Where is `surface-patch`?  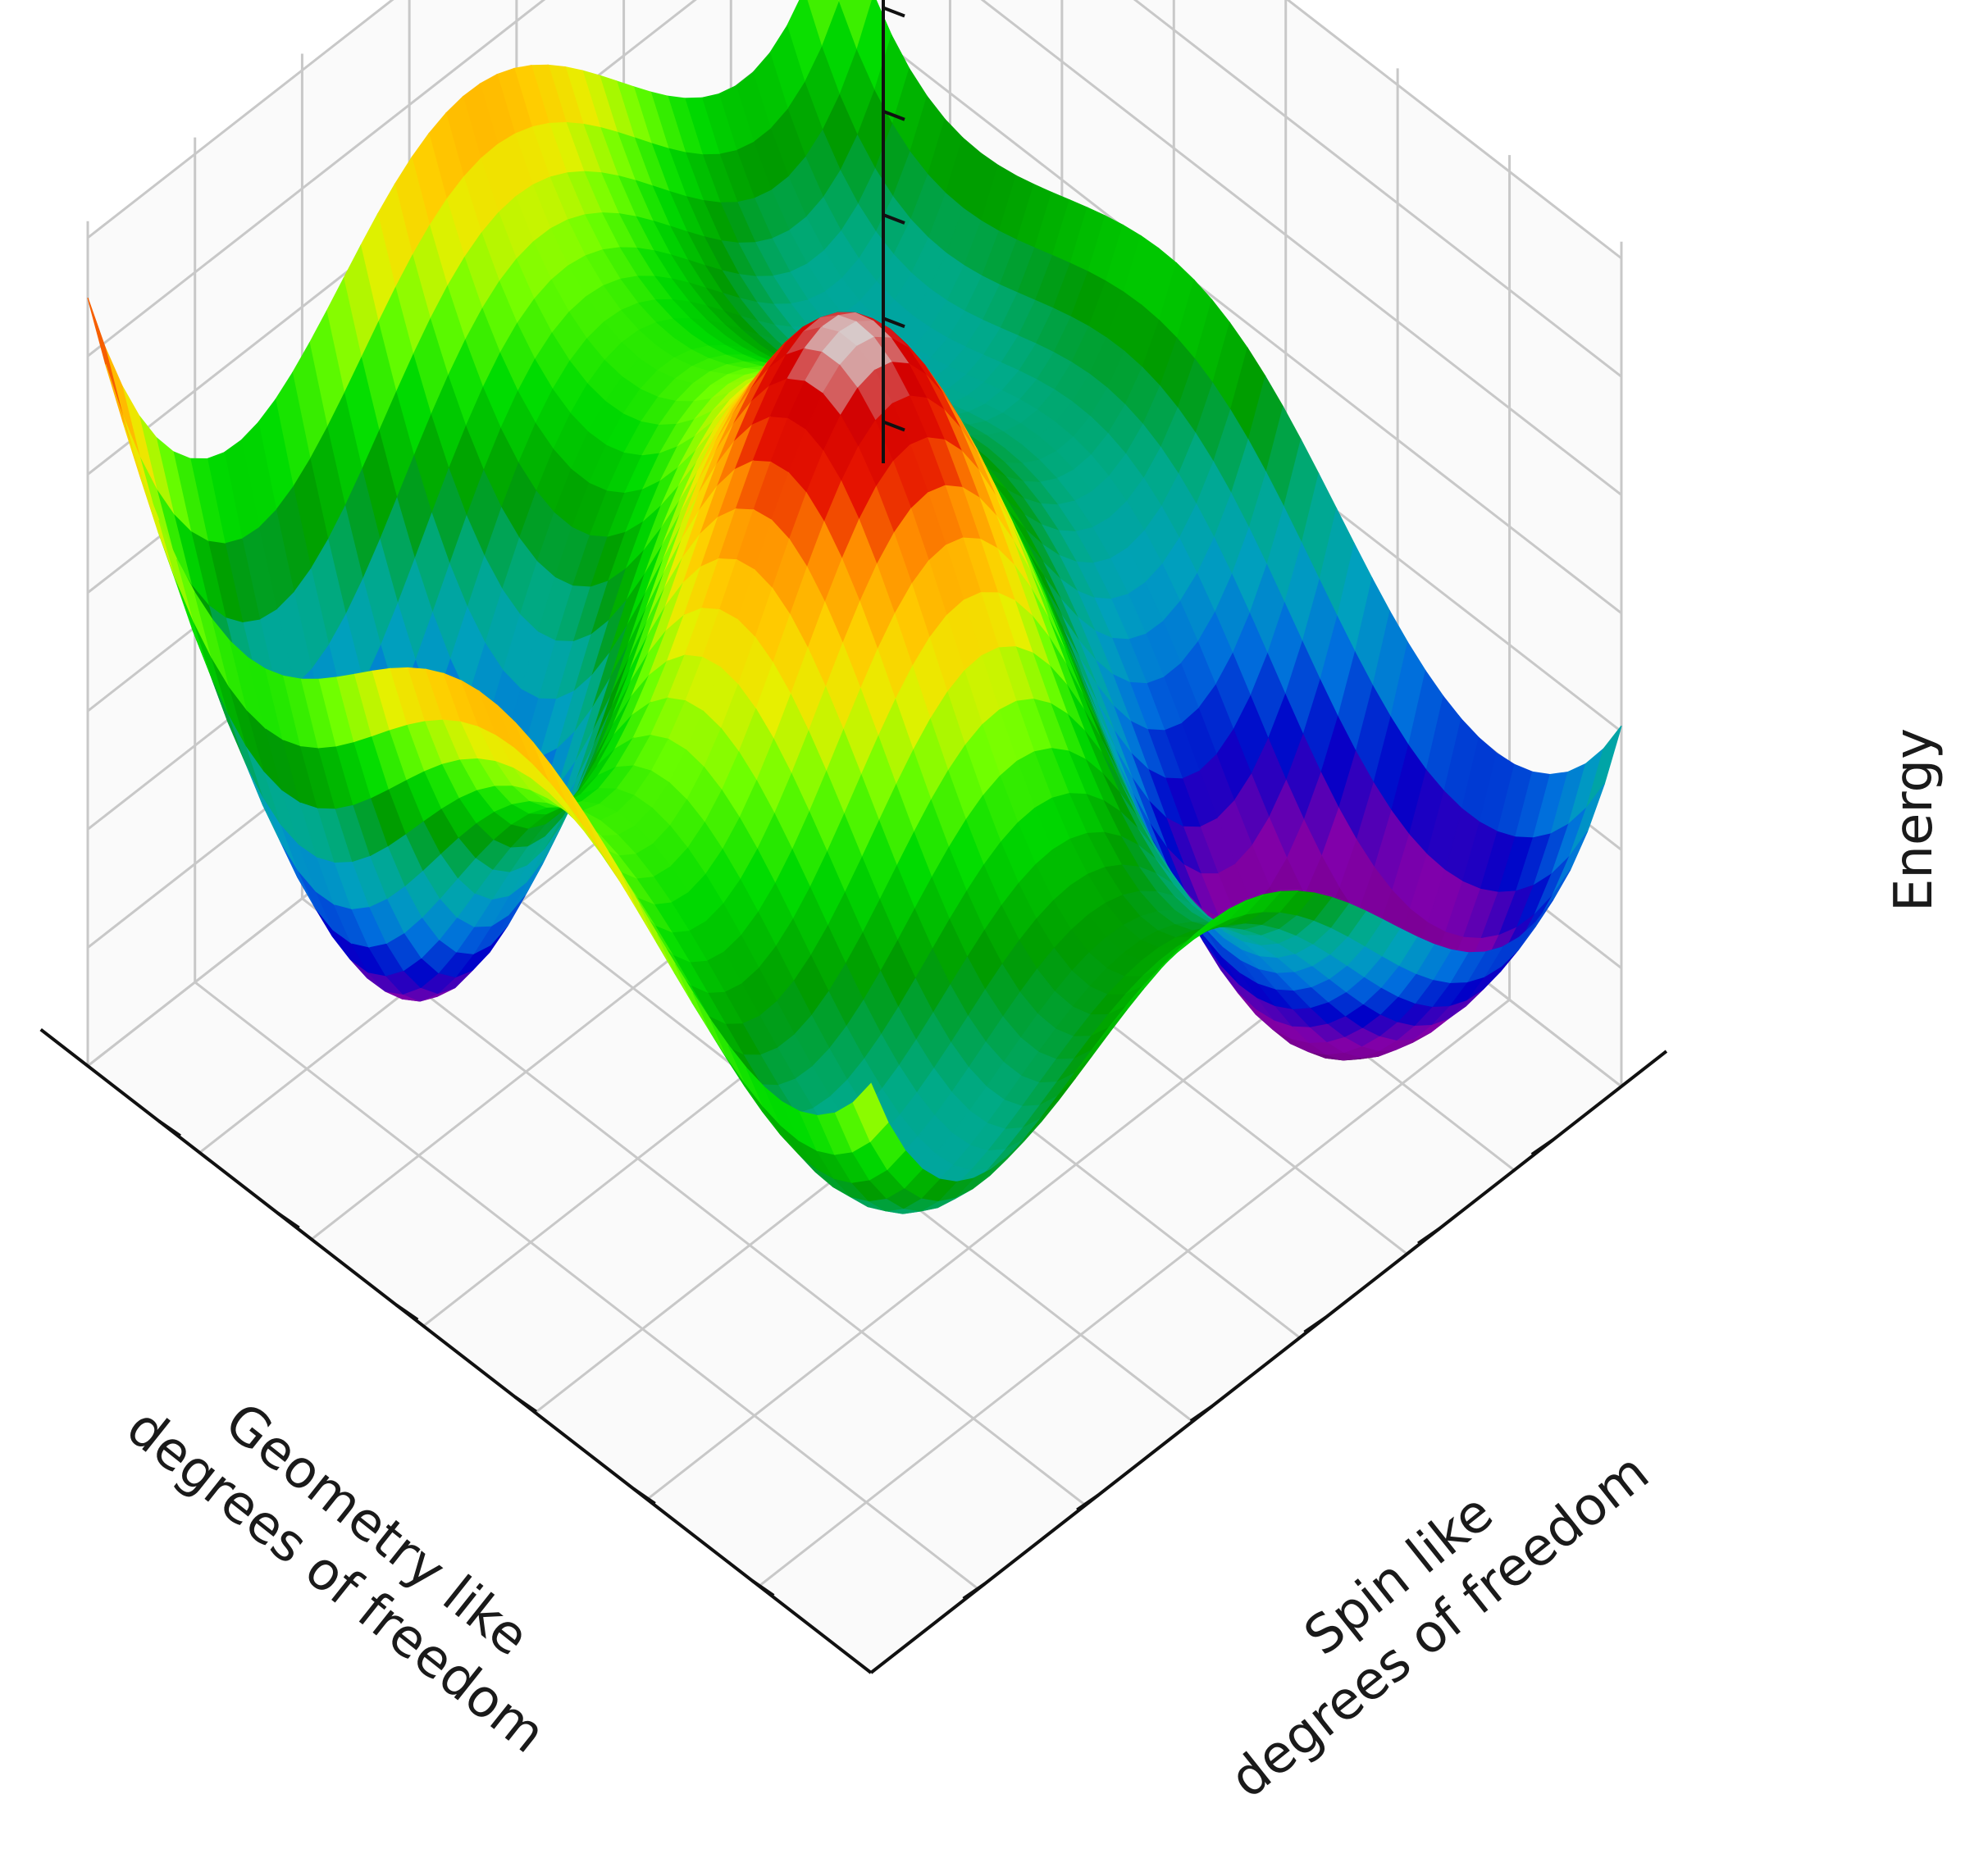 surface-patch is located at coordinates (871, 1112).